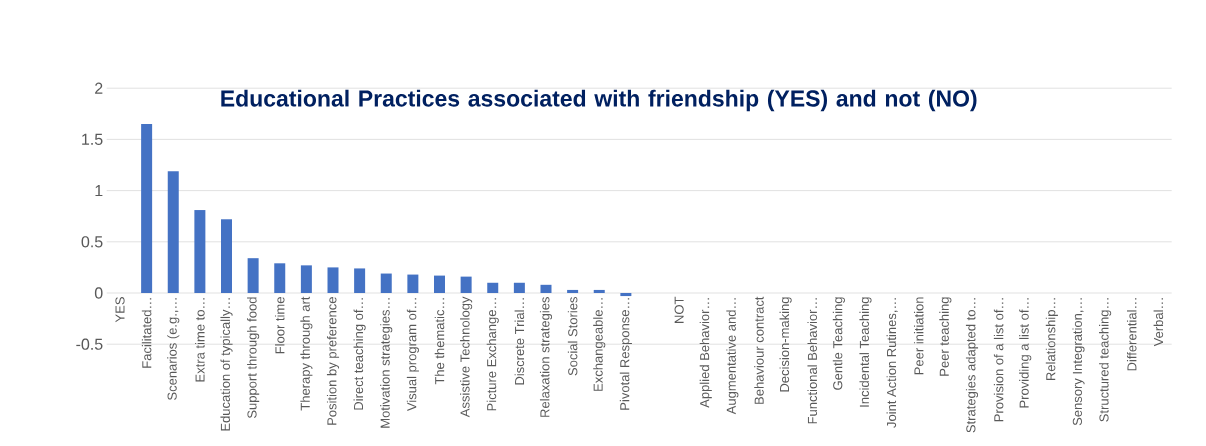  What do you see at coordinates (99, 88) in the screenshot?
I see `y-tick-label: 2` at bounding box center [99, 88].